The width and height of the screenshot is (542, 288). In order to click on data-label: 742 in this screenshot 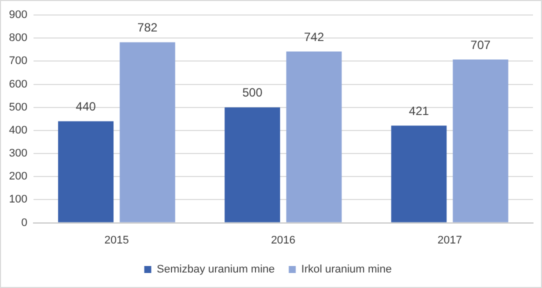, I will do `click(314, 37)`.